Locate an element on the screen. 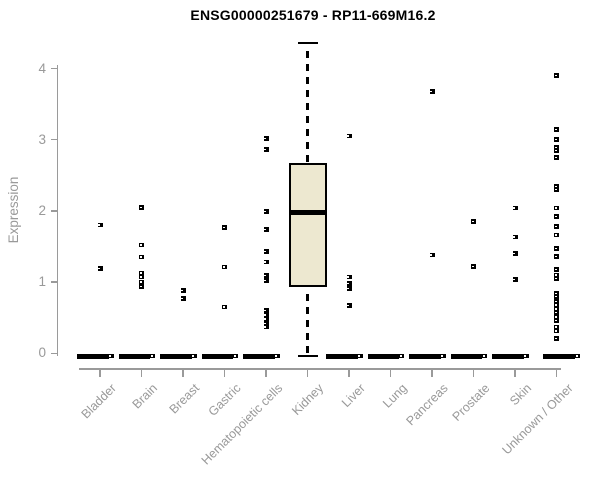 The height and width of the screenshot is (500, 600). chart-title: ENSG00000251679 - RP11-669M16.2 is located at coordinates (313, 15).